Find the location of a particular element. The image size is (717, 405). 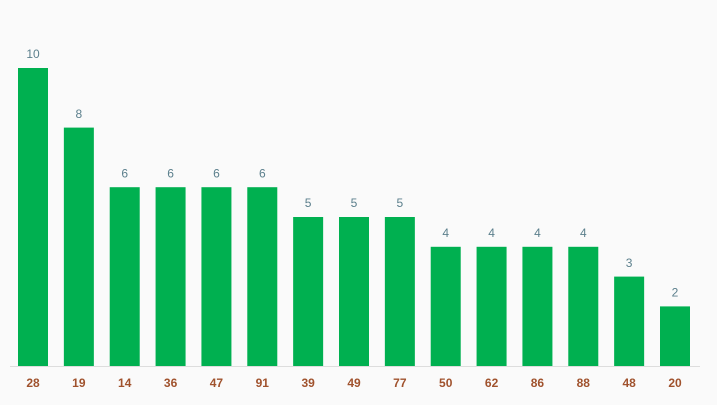

x-tick-label: 19 is located at coordinates (79, 383).